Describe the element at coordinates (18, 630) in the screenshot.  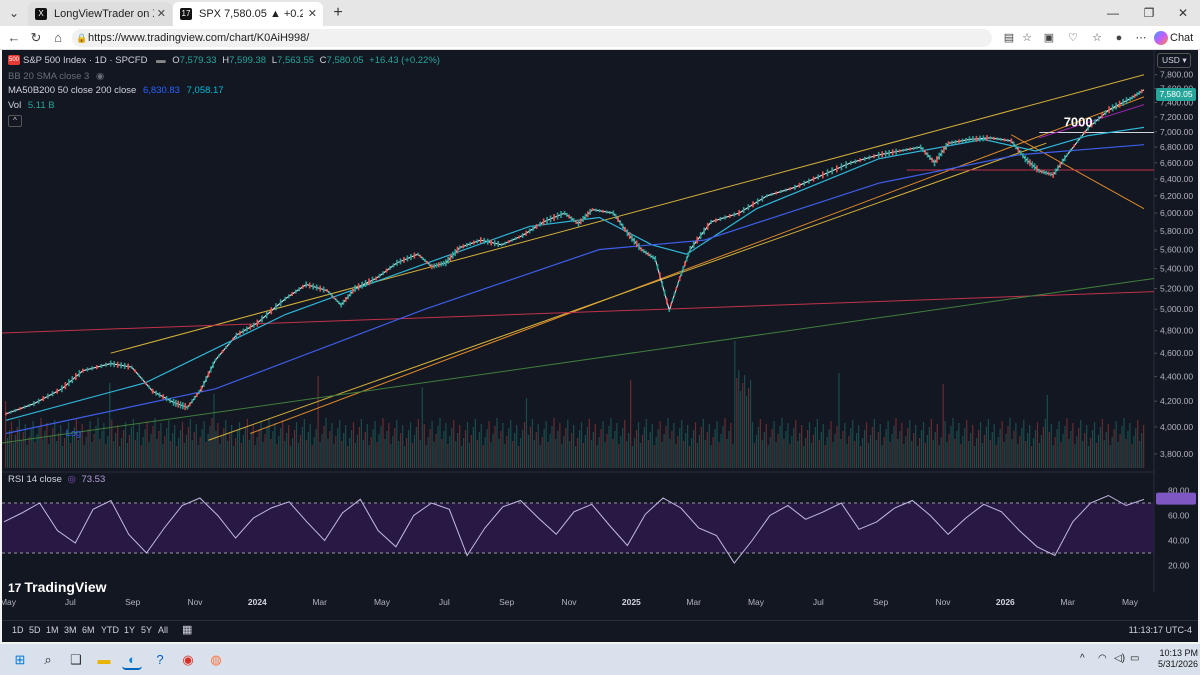
I see `timeframe-1d: 1D` at that location.